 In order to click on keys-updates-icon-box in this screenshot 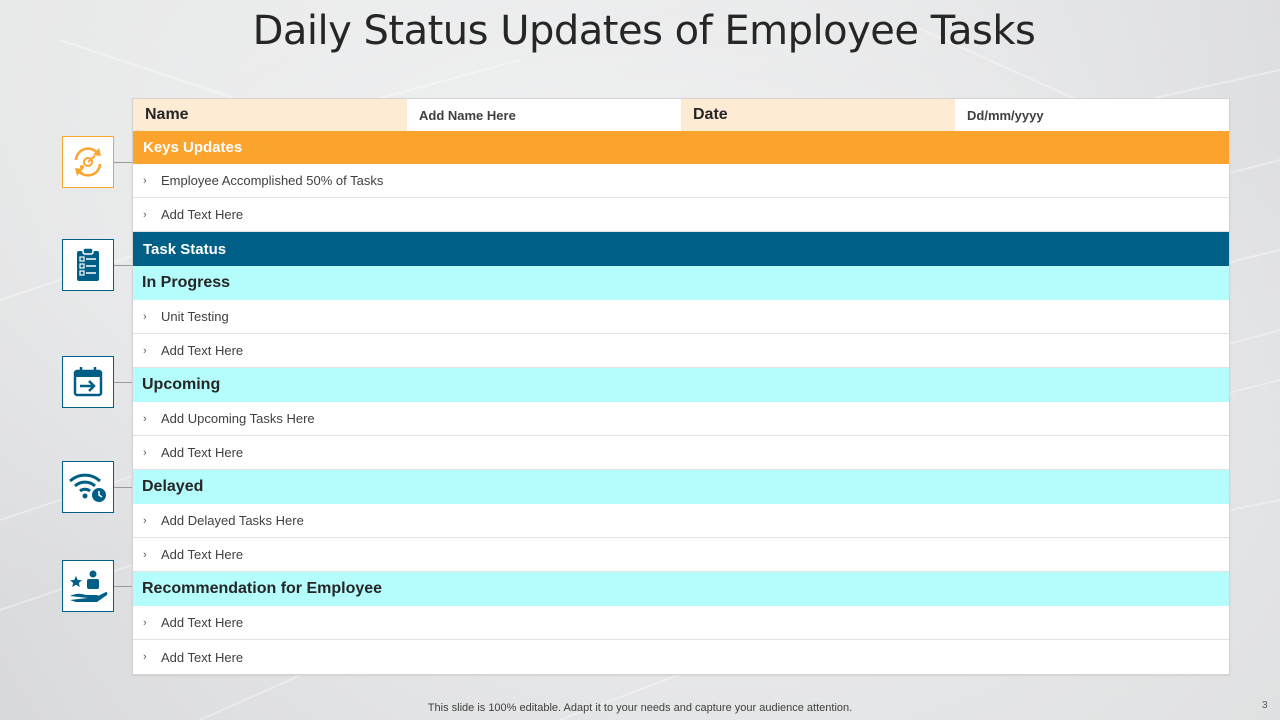, I will do `click(88, 162)`.